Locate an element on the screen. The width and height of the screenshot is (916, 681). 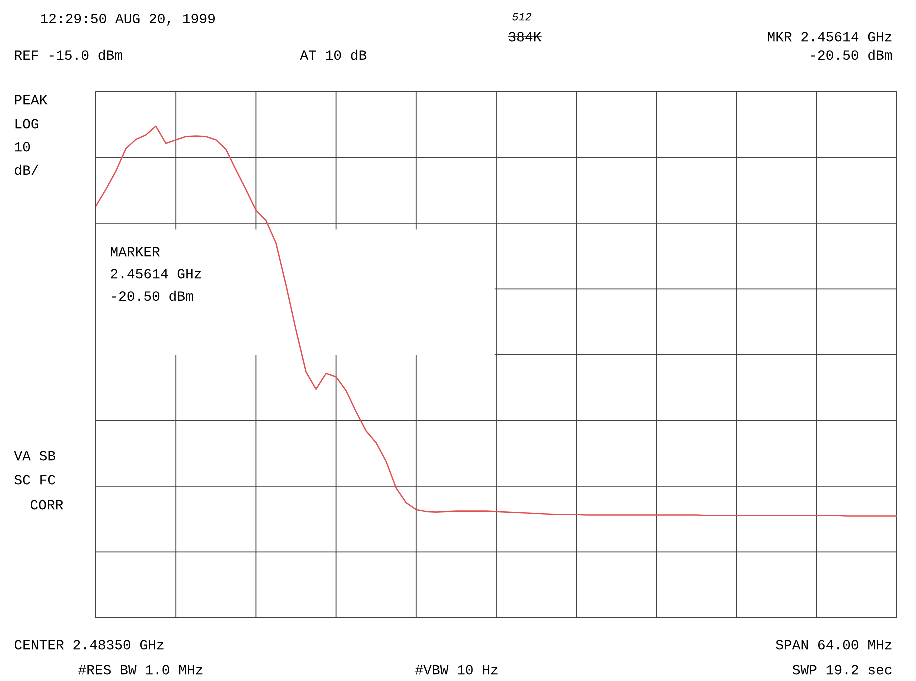
text: 512 is located at coordinates (522, 17).